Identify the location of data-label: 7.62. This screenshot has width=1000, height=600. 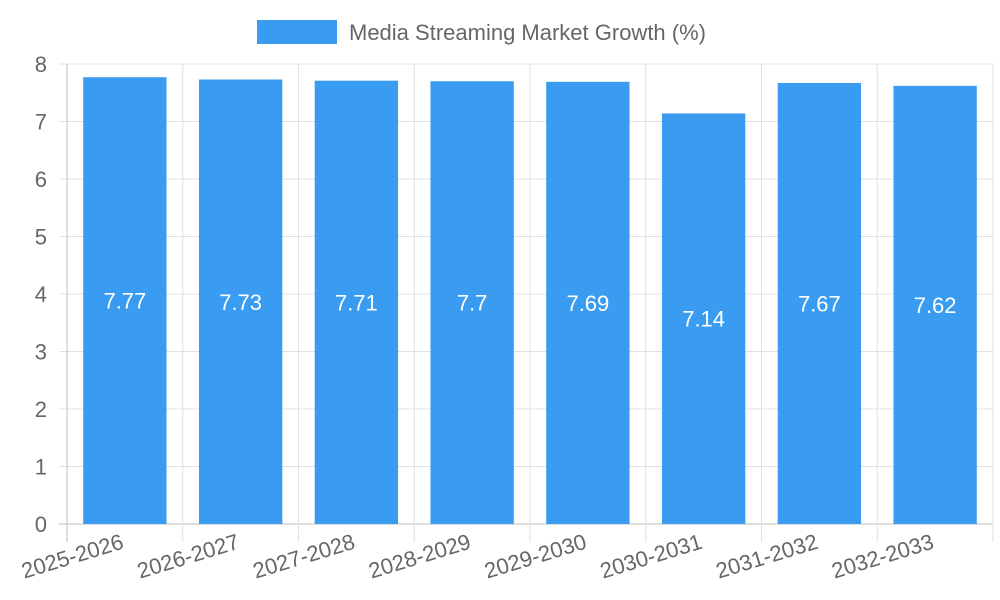
(935, 305).